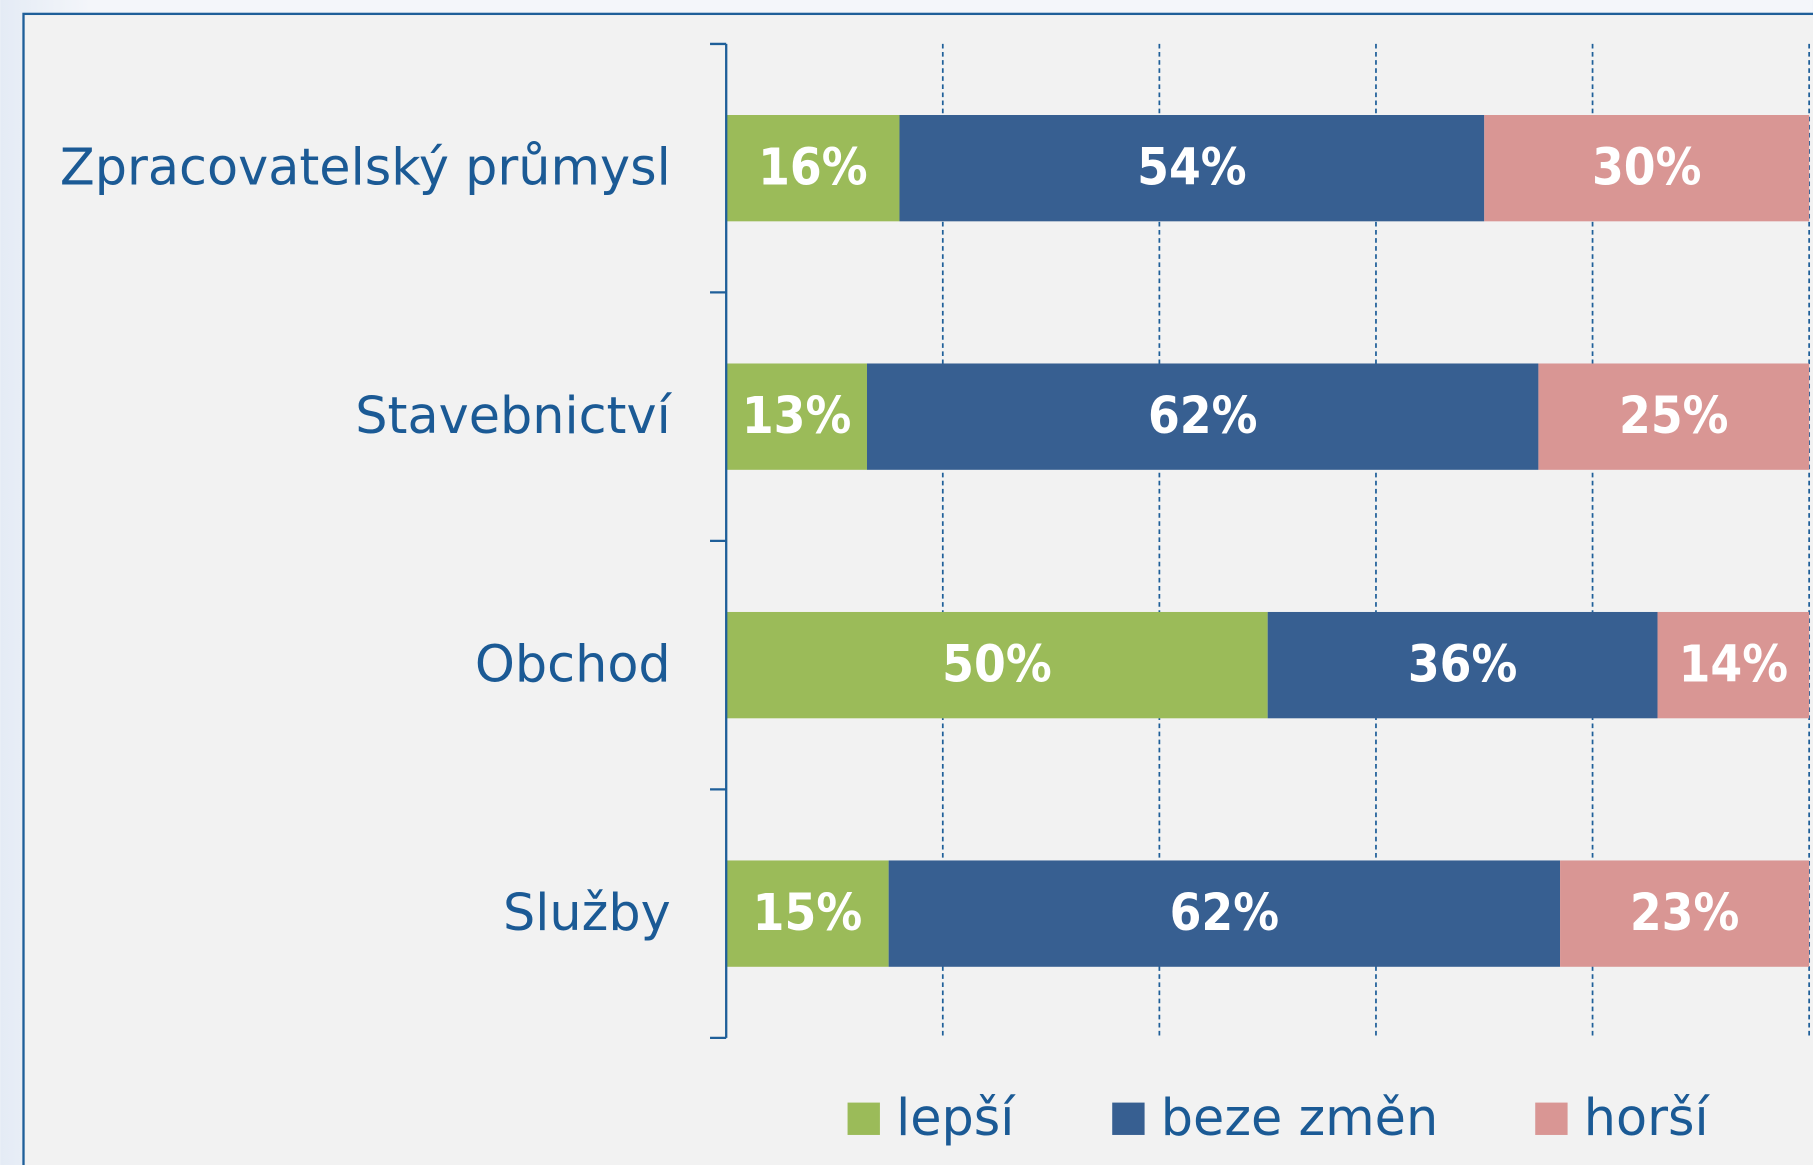 Image resolution: width=1813 pixels, height=1165 pixels. I want to click on data-label: 15%, so click(807, 912).